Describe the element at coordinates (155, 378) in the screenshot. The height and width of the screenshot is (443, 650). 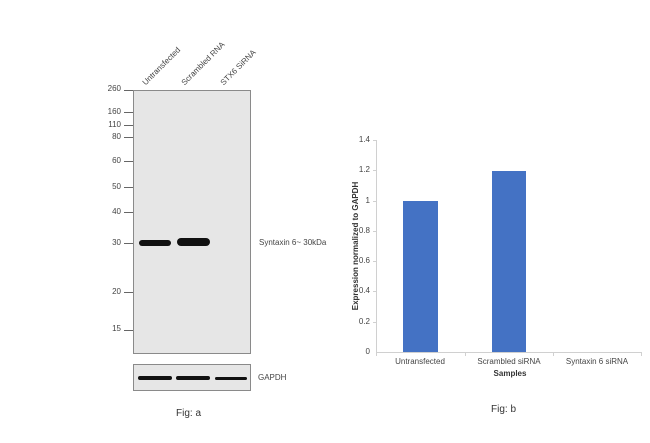
I see `gapdh-band-untransfected` at that location.